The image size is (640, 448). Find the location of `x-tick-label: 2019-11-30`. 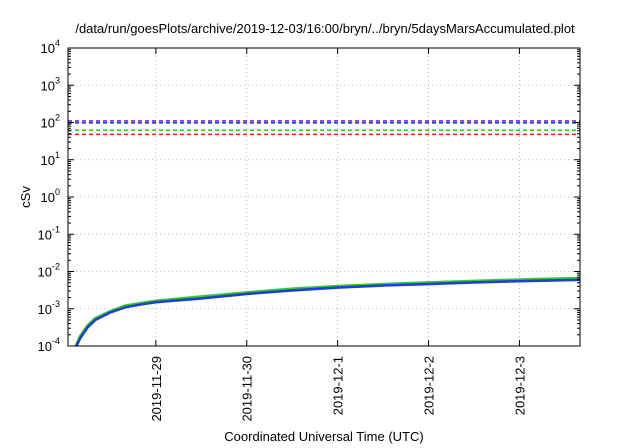

x-tick-label: 2019-11-30 is located at coordinates (247, 389).